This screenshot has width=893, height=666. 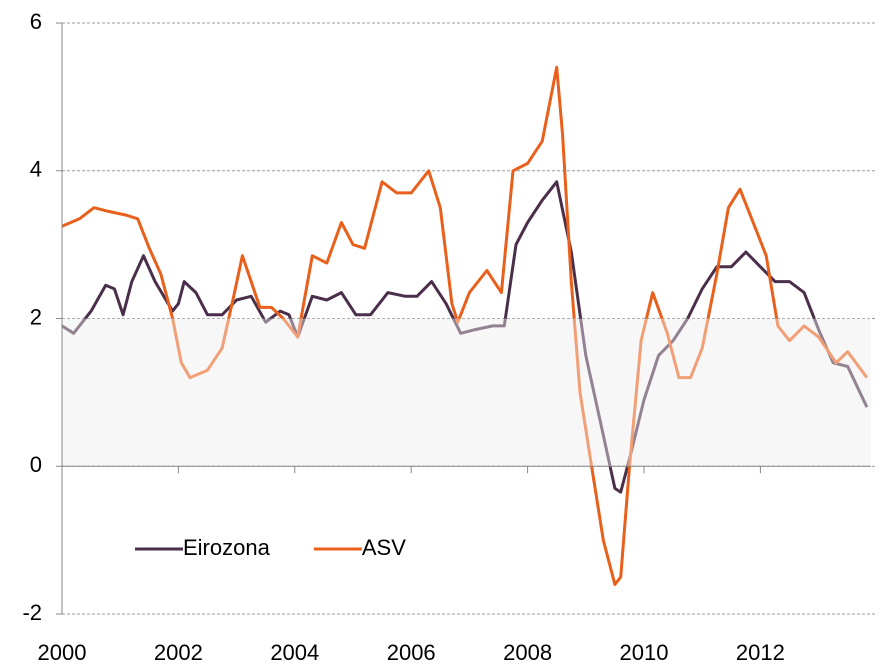 I want to click on y-tick-label: 6, so click(x=36, y=21).